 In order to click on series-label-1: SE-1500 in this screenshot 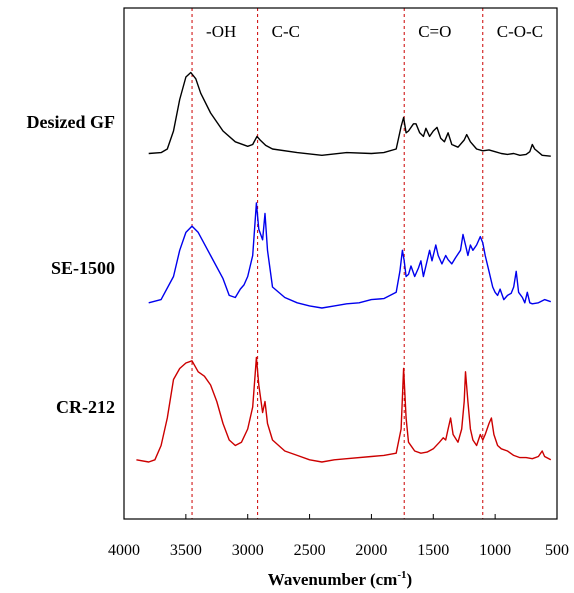, I will do `click(83, 268)`.